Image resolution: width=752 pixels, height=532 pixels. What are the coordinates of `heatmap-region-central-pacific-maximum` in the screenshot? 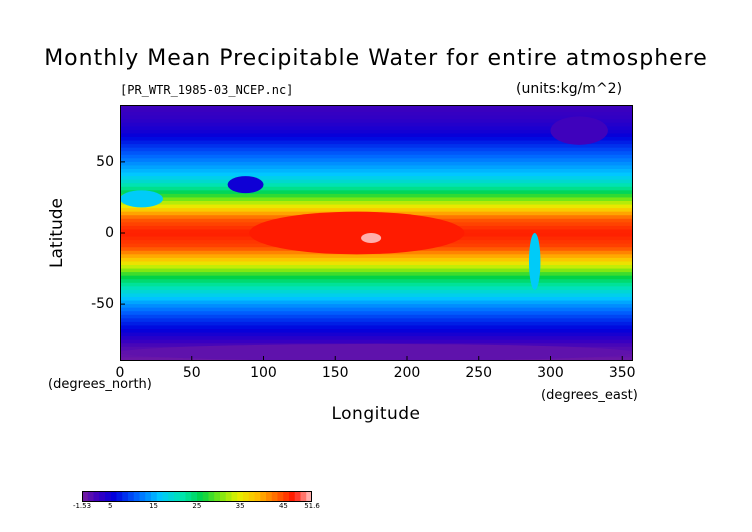 It's located at (371, 238).